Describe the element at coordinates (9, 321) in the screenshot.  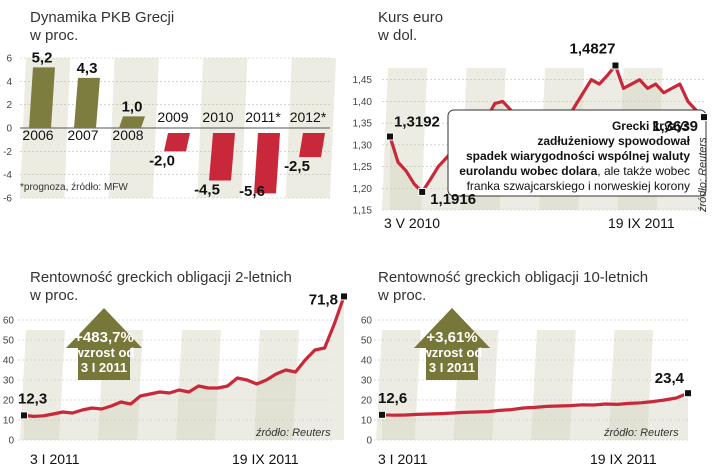
I see `bond2-tick-label: 60` at that location.